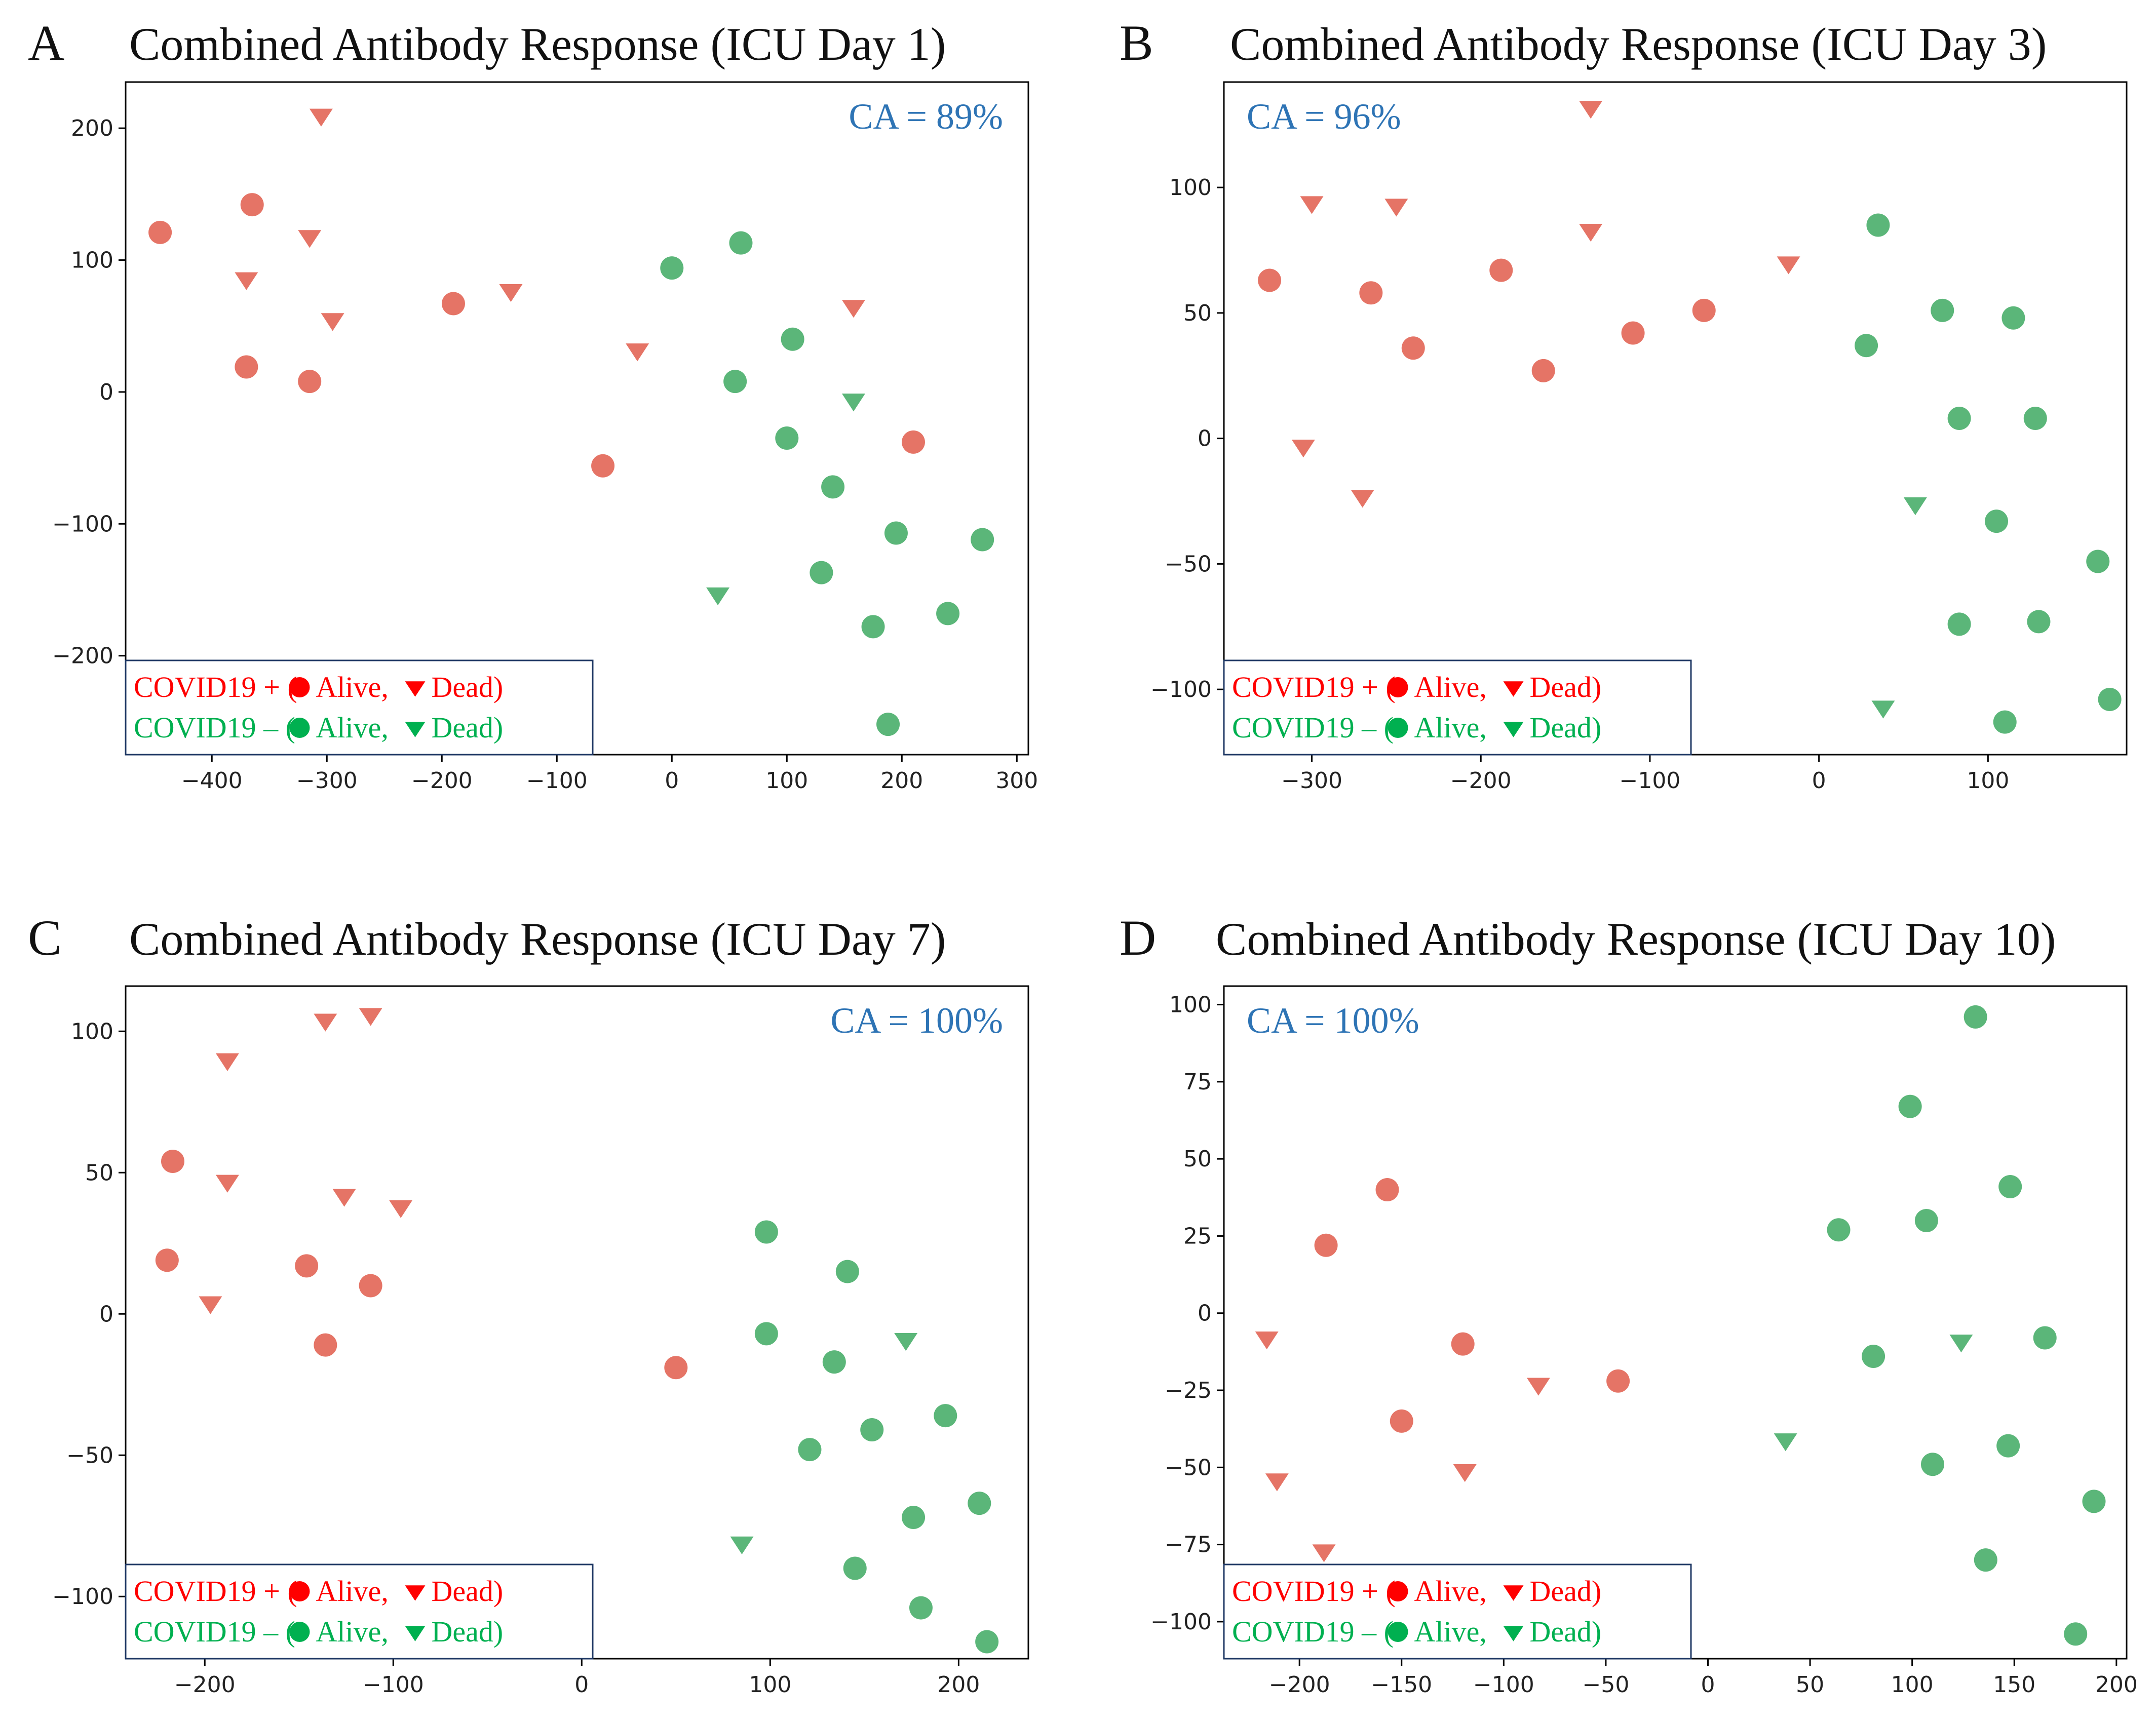  I want to click on x-tick-label: 150, so click(2014, 1685).